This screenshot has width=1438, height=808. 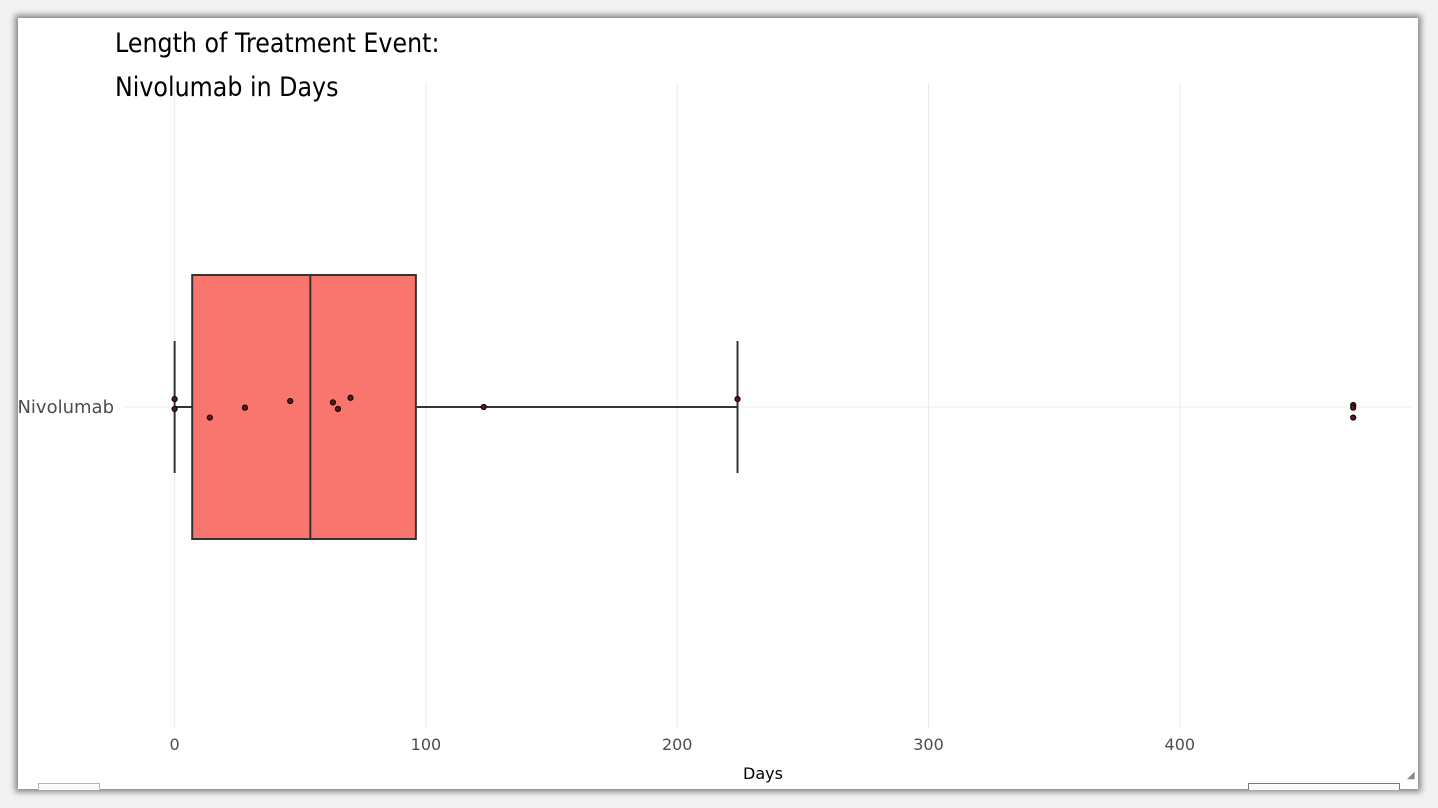 I want to click on data-points, so click(x=764, y=407).